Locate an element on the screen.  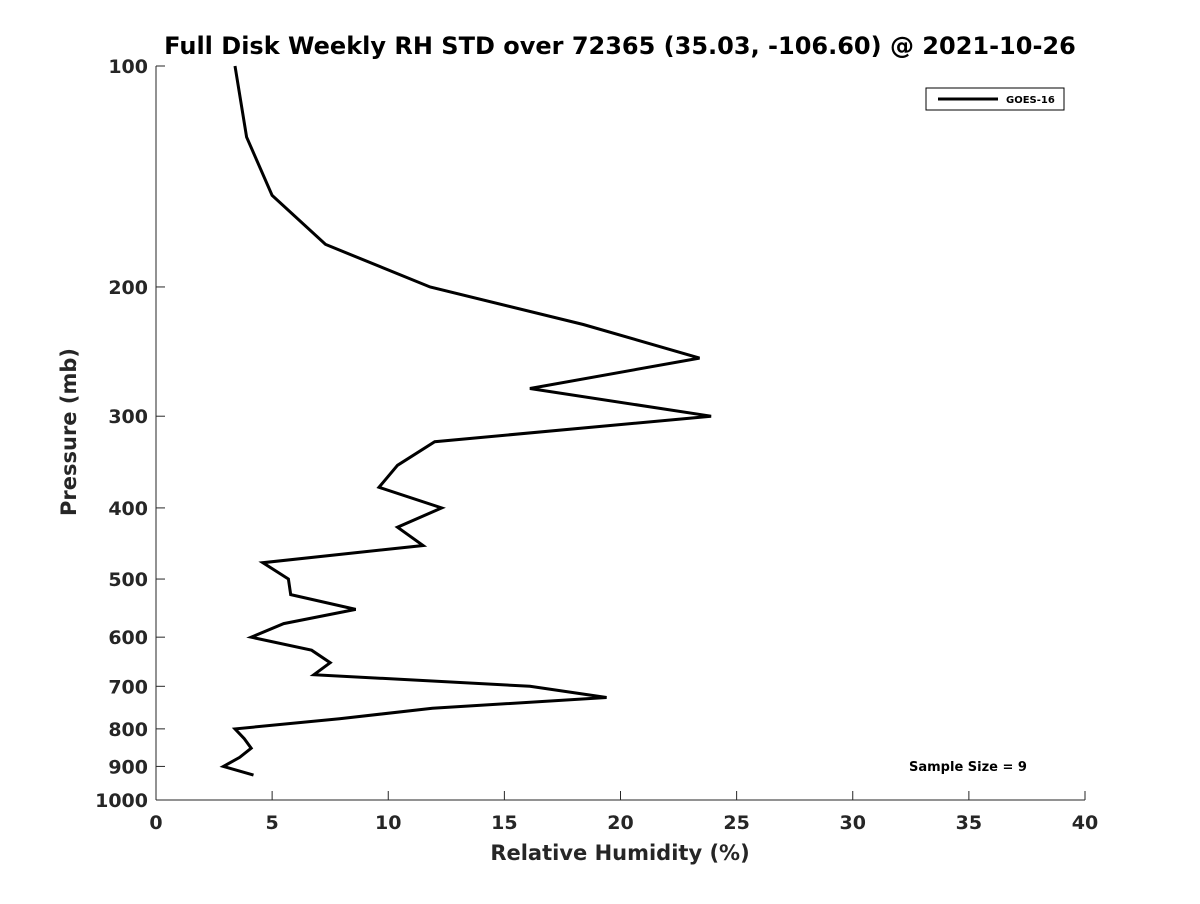
y-tick-label: 700 is located at coordinates (128, 687).